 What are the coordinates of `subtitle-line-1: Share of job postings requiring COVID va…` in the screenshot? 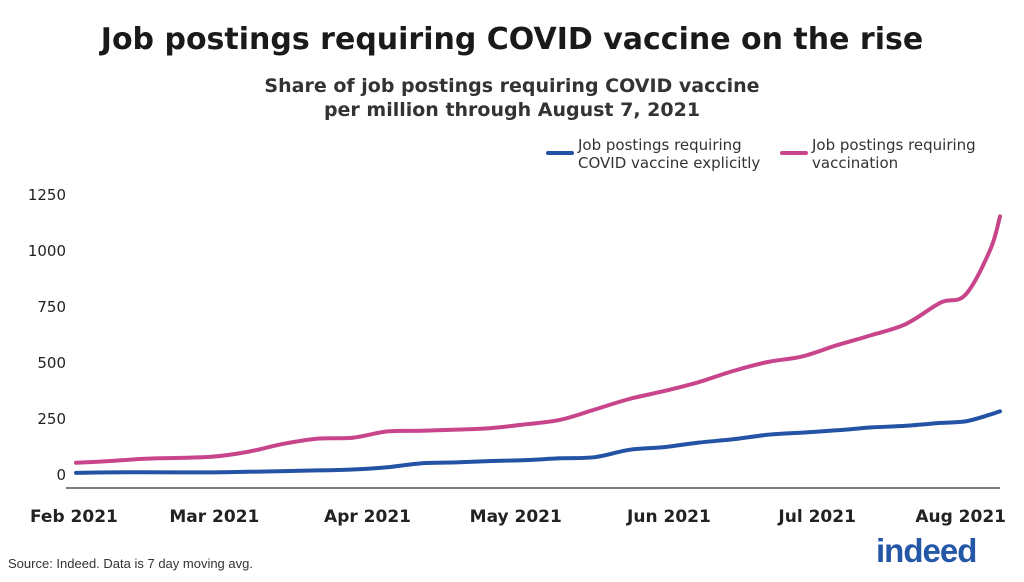 It's located at (512, 86).